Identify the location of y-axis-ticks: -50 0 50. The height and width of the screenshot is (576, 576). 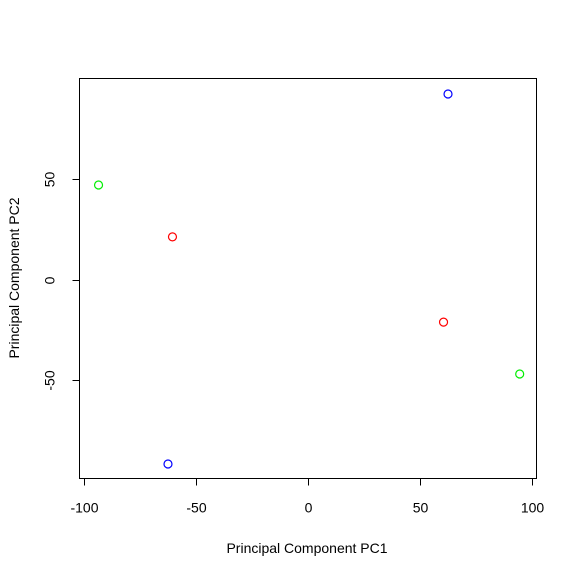
(61, 281).